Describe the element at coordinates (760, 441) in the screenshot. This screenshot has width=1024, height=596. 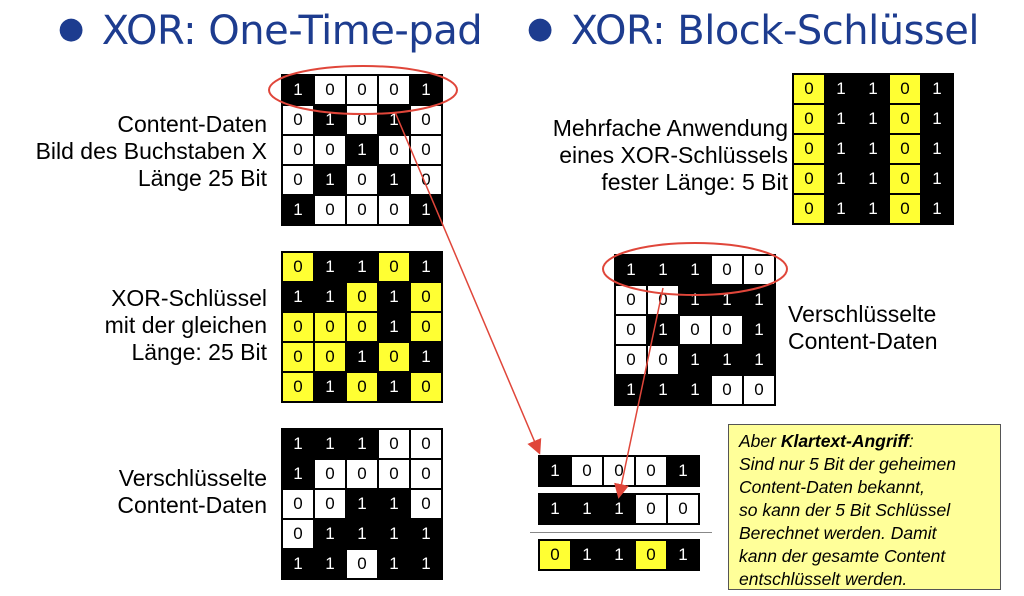
I see `note-prefix: Aber` at that location.